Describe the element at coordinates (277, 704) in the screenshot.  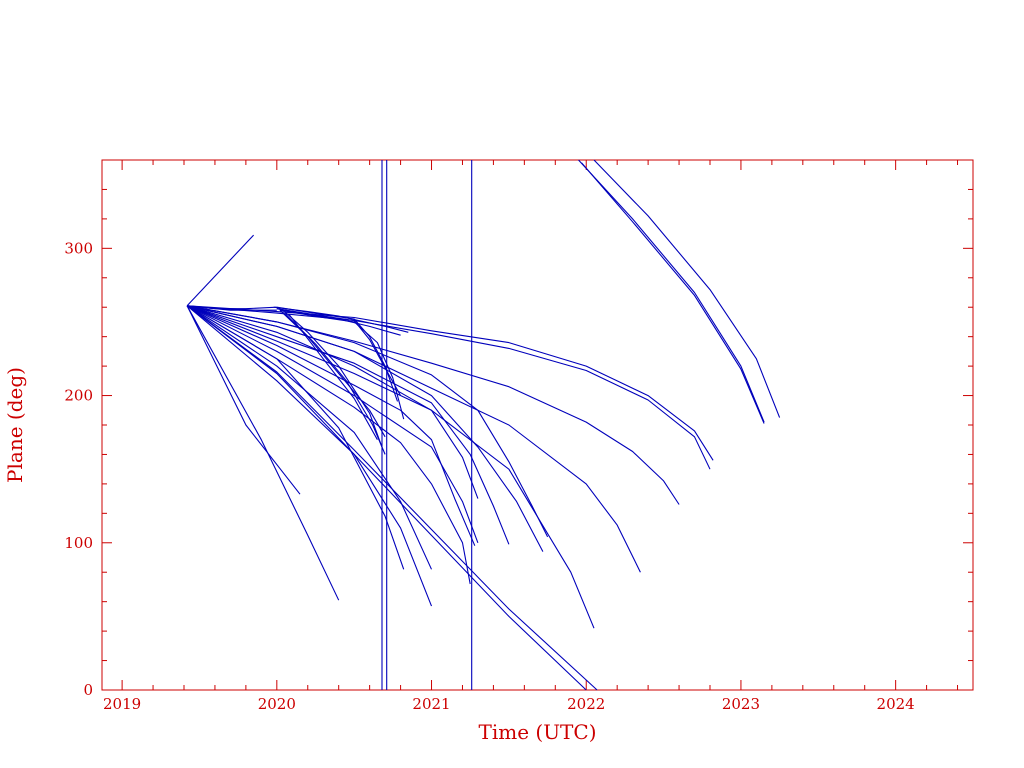
I see `x-tick-label: 2020` at that location.